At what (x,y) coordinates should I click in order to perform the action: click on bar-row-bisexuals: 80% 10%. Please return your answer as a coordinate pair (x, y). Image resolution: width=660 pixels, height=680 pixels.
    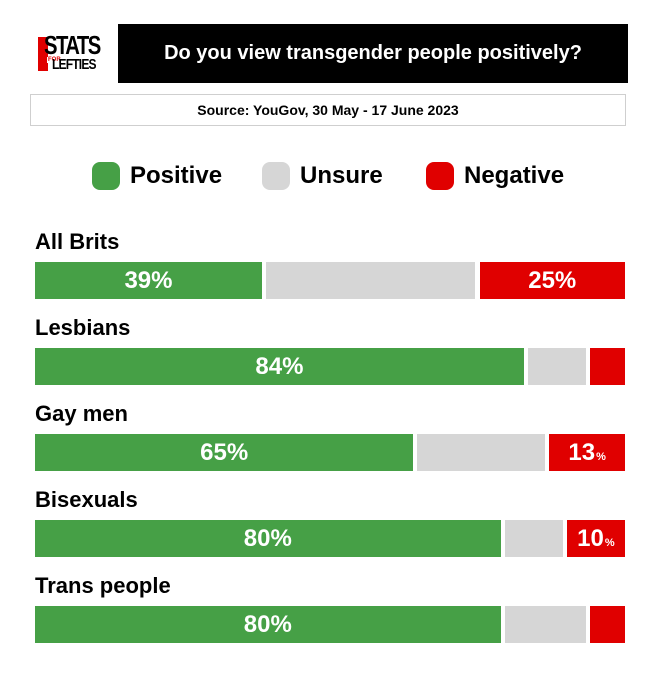
    Looking at the image, I should click on (330, 538).